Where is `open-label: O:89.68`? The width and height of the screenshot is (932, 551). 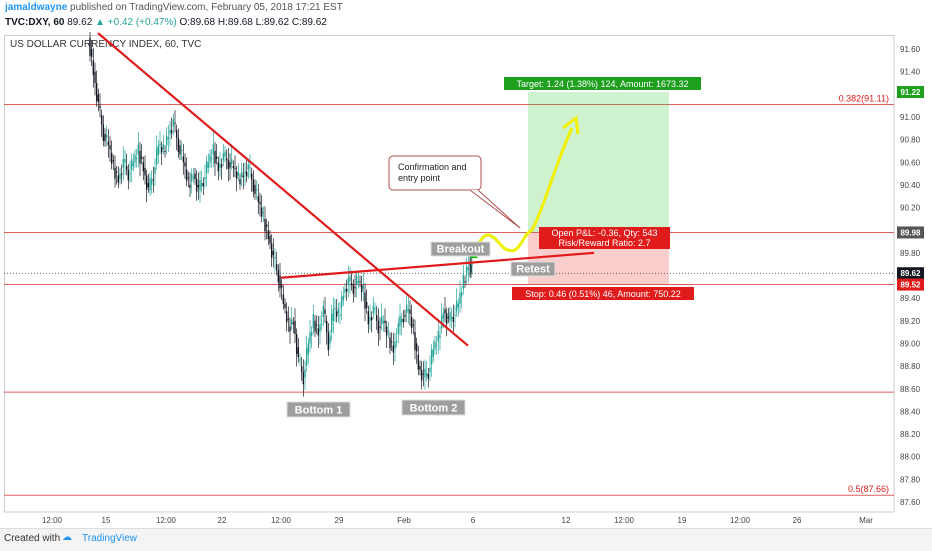 open-label: O:89.68 is located at coordinates (197, 22).